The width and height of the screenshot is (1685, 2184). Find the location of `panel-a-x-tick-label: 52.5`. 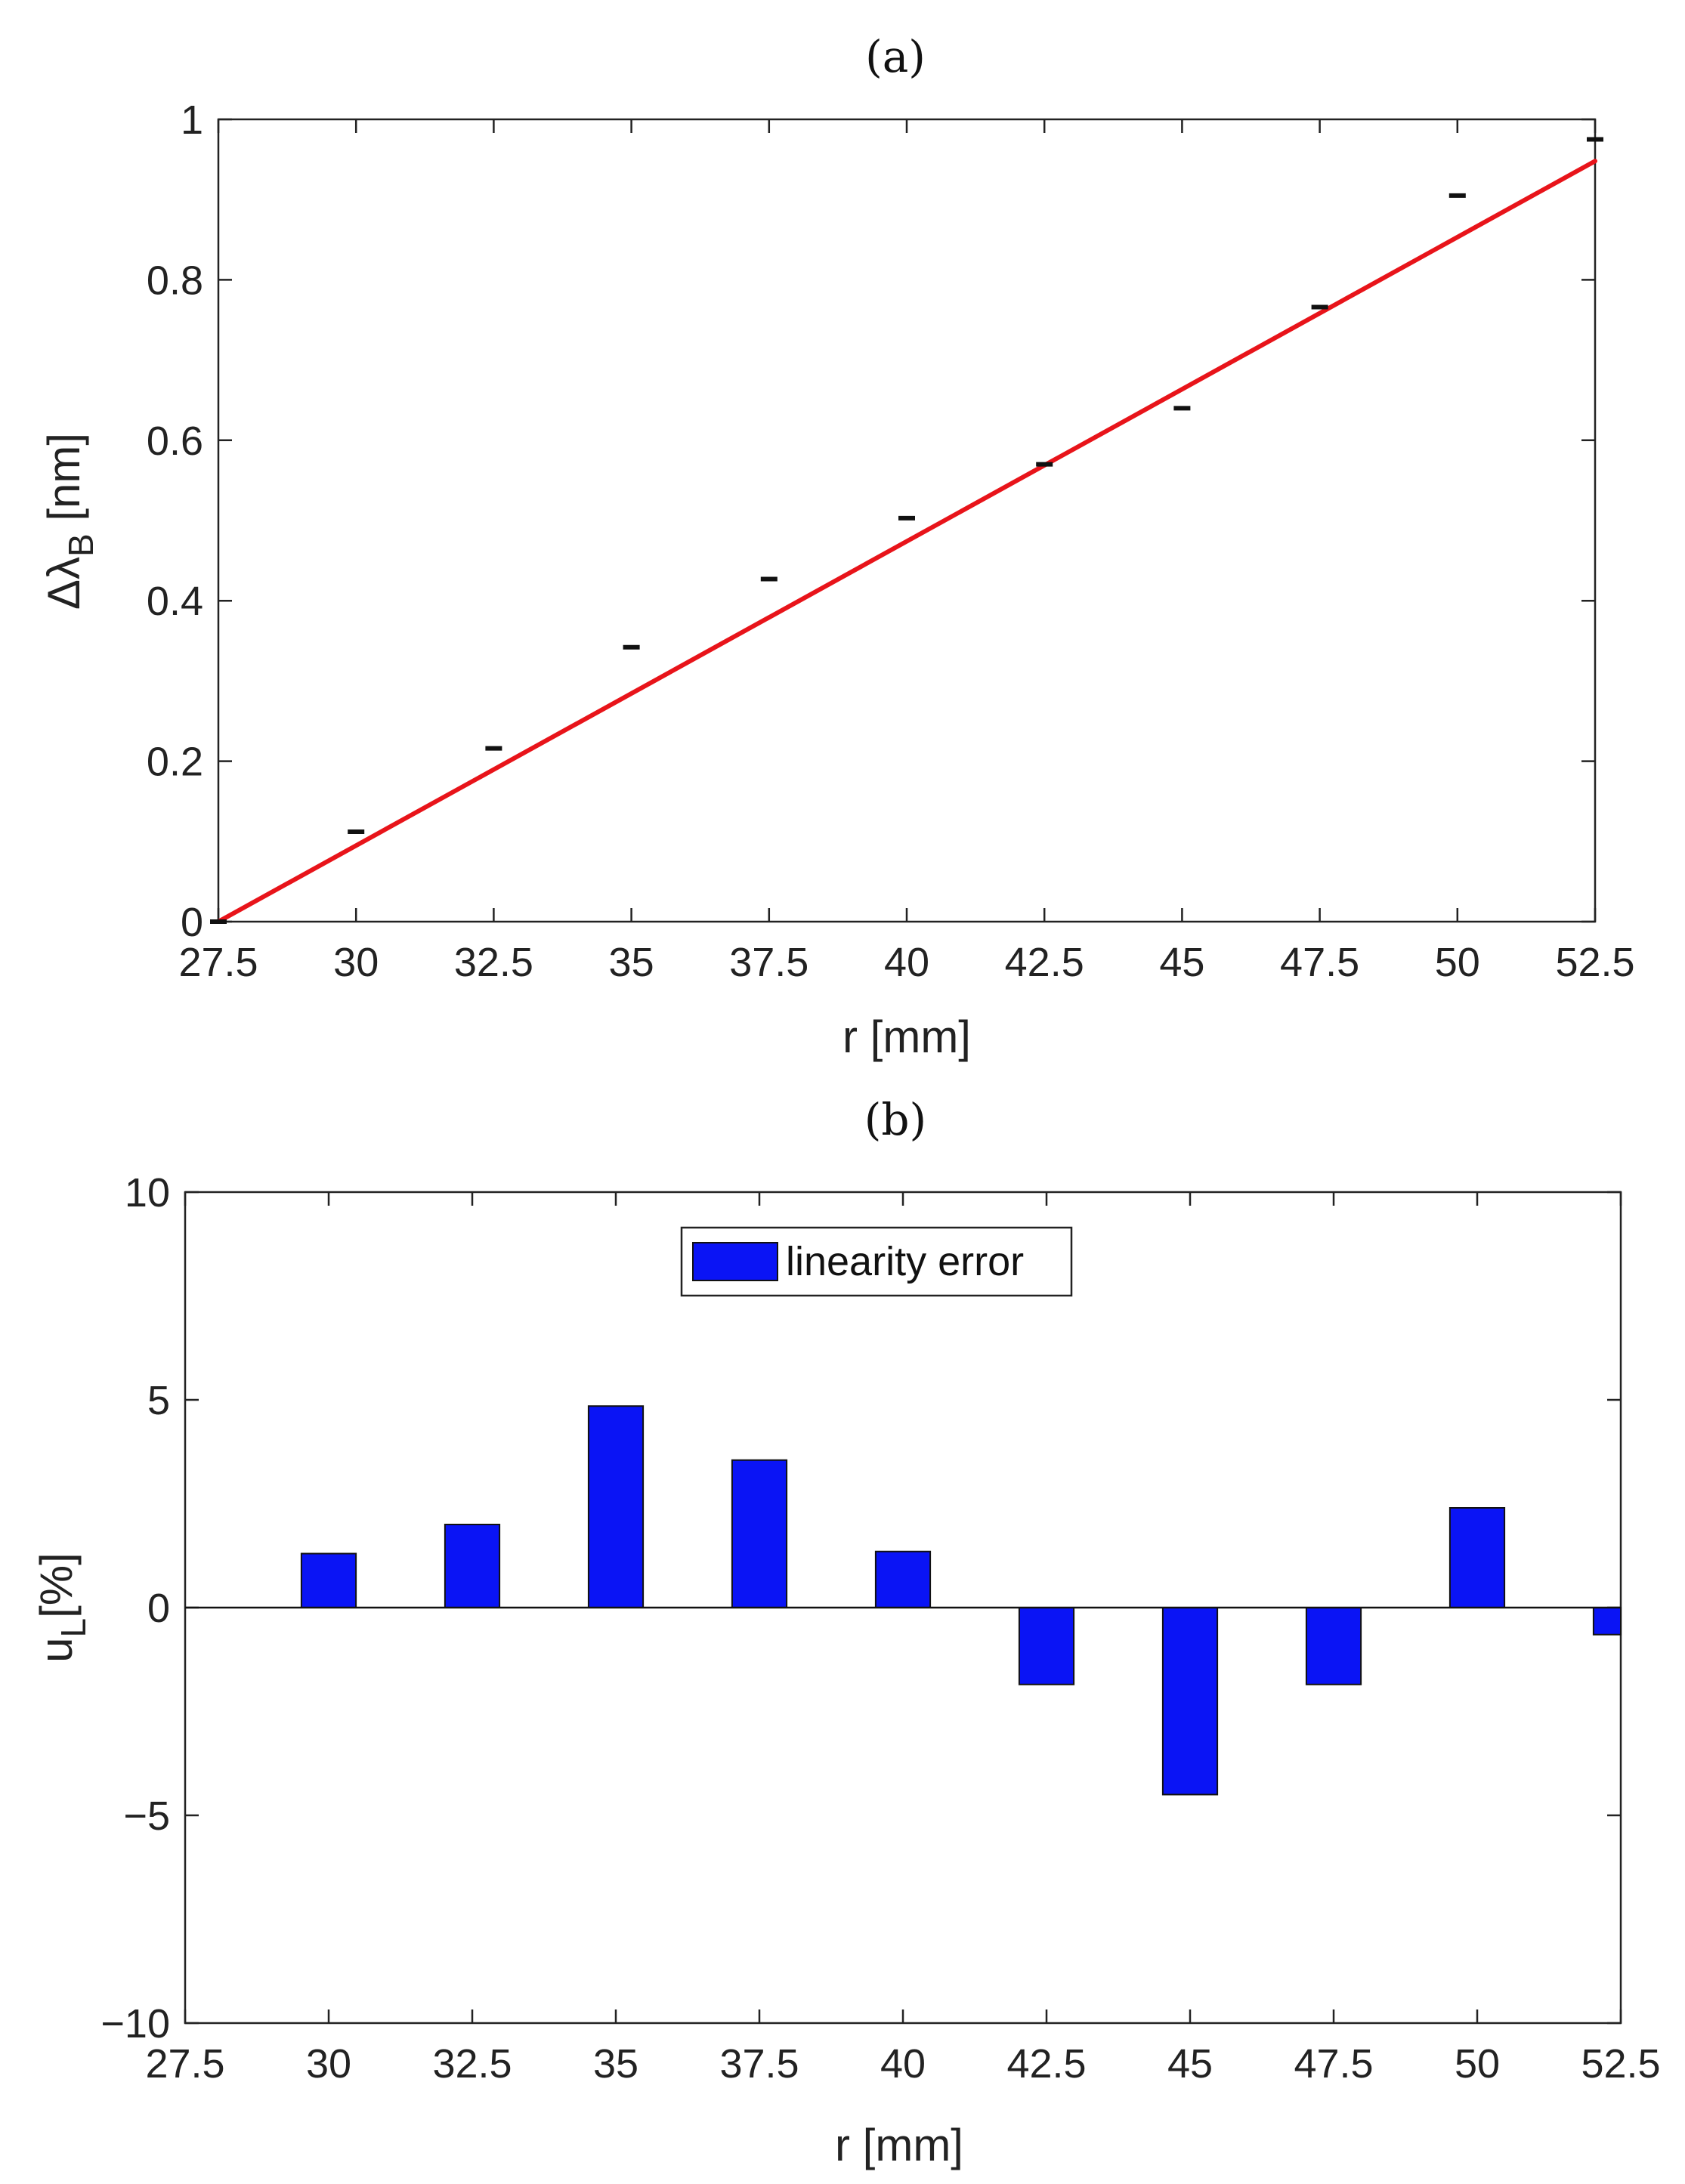

panel-a-x-tick-label: 52.5 is located at coordinates (1594, 962).